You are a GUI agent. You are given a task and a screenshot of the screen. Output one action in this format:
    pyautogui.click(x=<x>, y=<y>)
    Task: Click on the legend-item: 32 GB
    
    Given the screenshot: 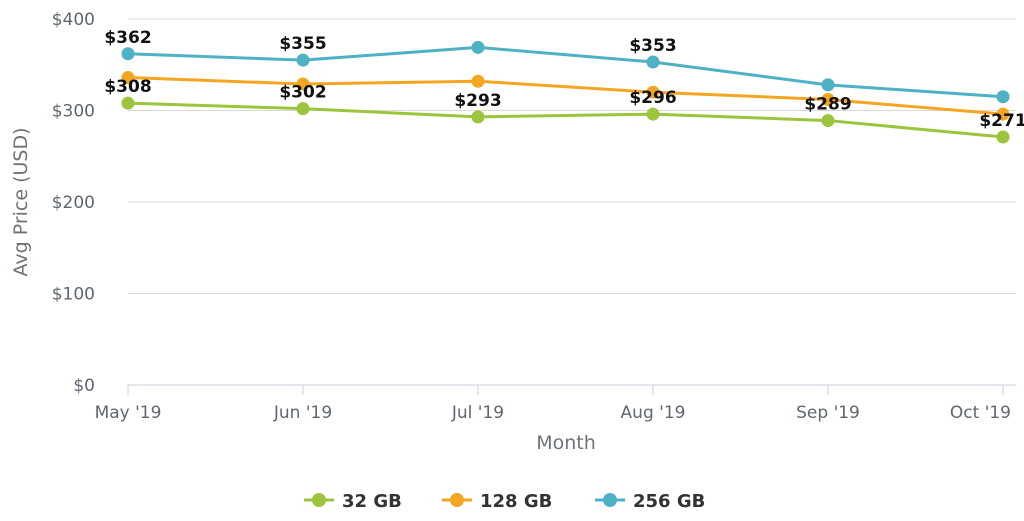 What is the action you would take?
    pyautogui.click(x=353, y=501)
    